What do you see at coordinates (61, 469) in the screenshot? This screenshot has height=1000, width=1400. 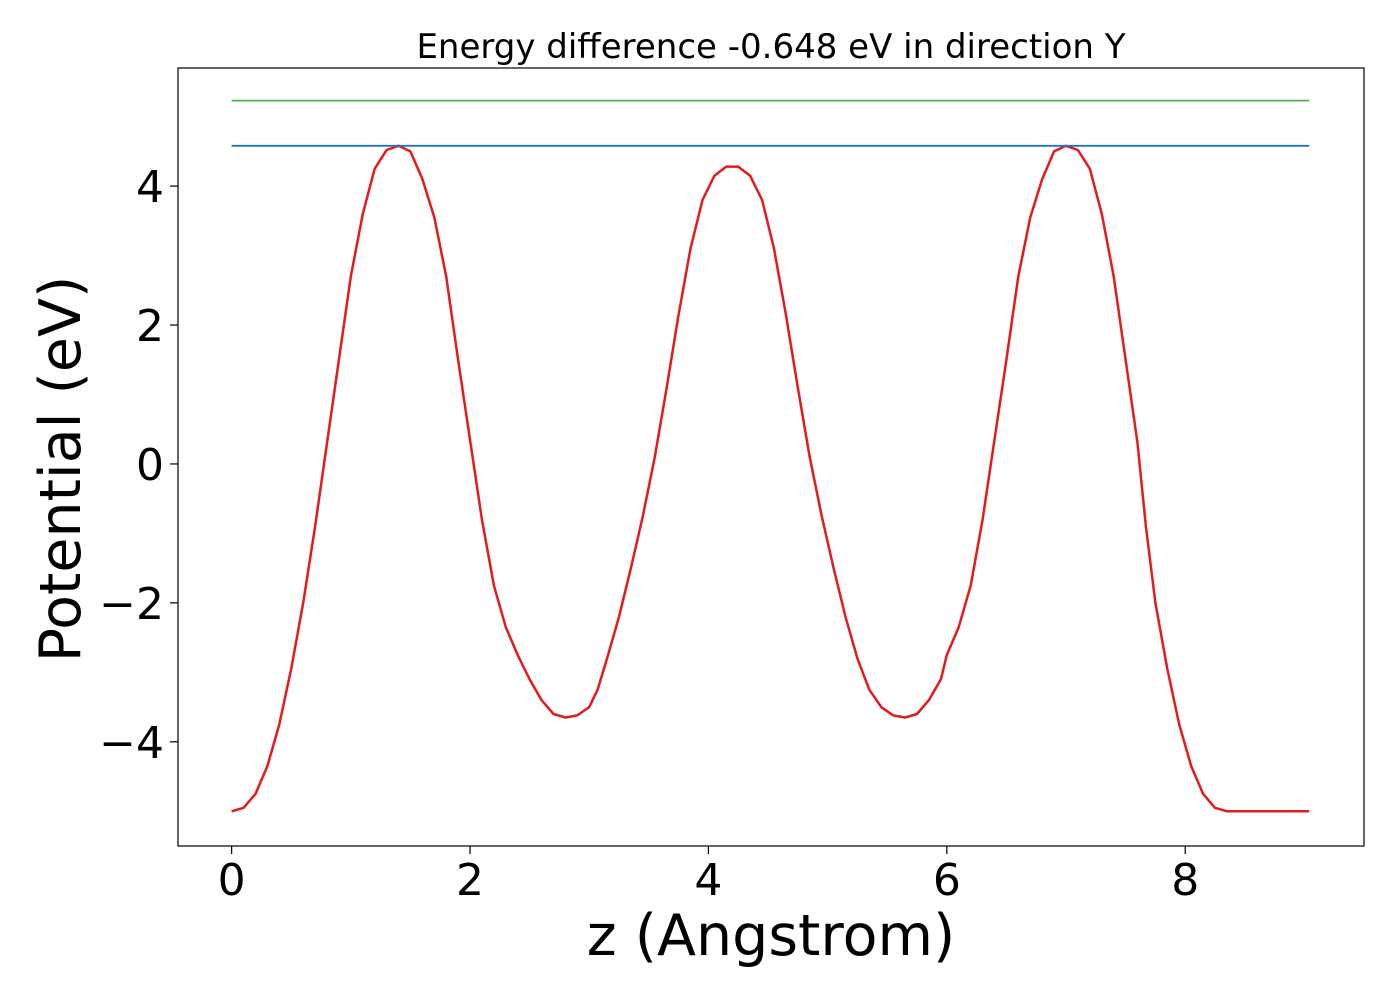 I see `y-axis-title: Potential (eV)` at bounding box center [61, 469].